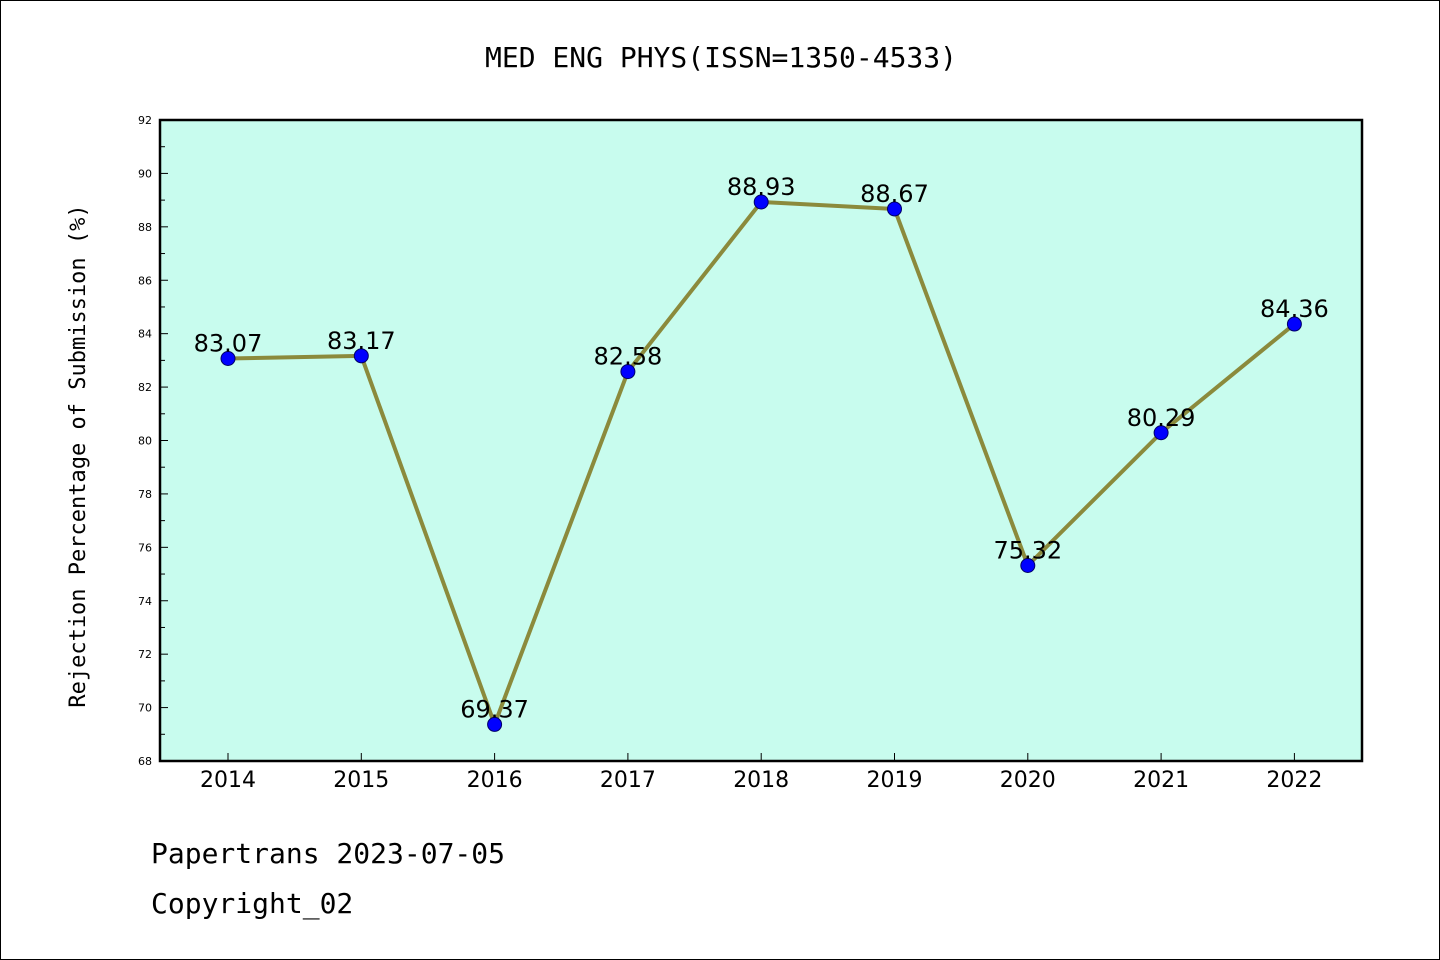 The height and width of the screenshot is (960, 1440). Describe the element at coordinates (145, 387) in the screenshot. I see `y-tick-label: 82` at that location.